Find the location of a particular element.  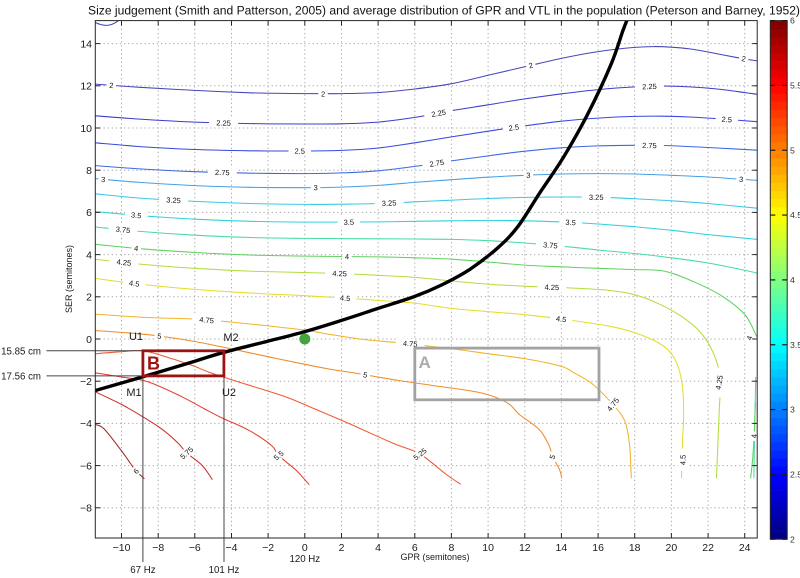

svg-text: 24 is located at coordinates (745, 548).